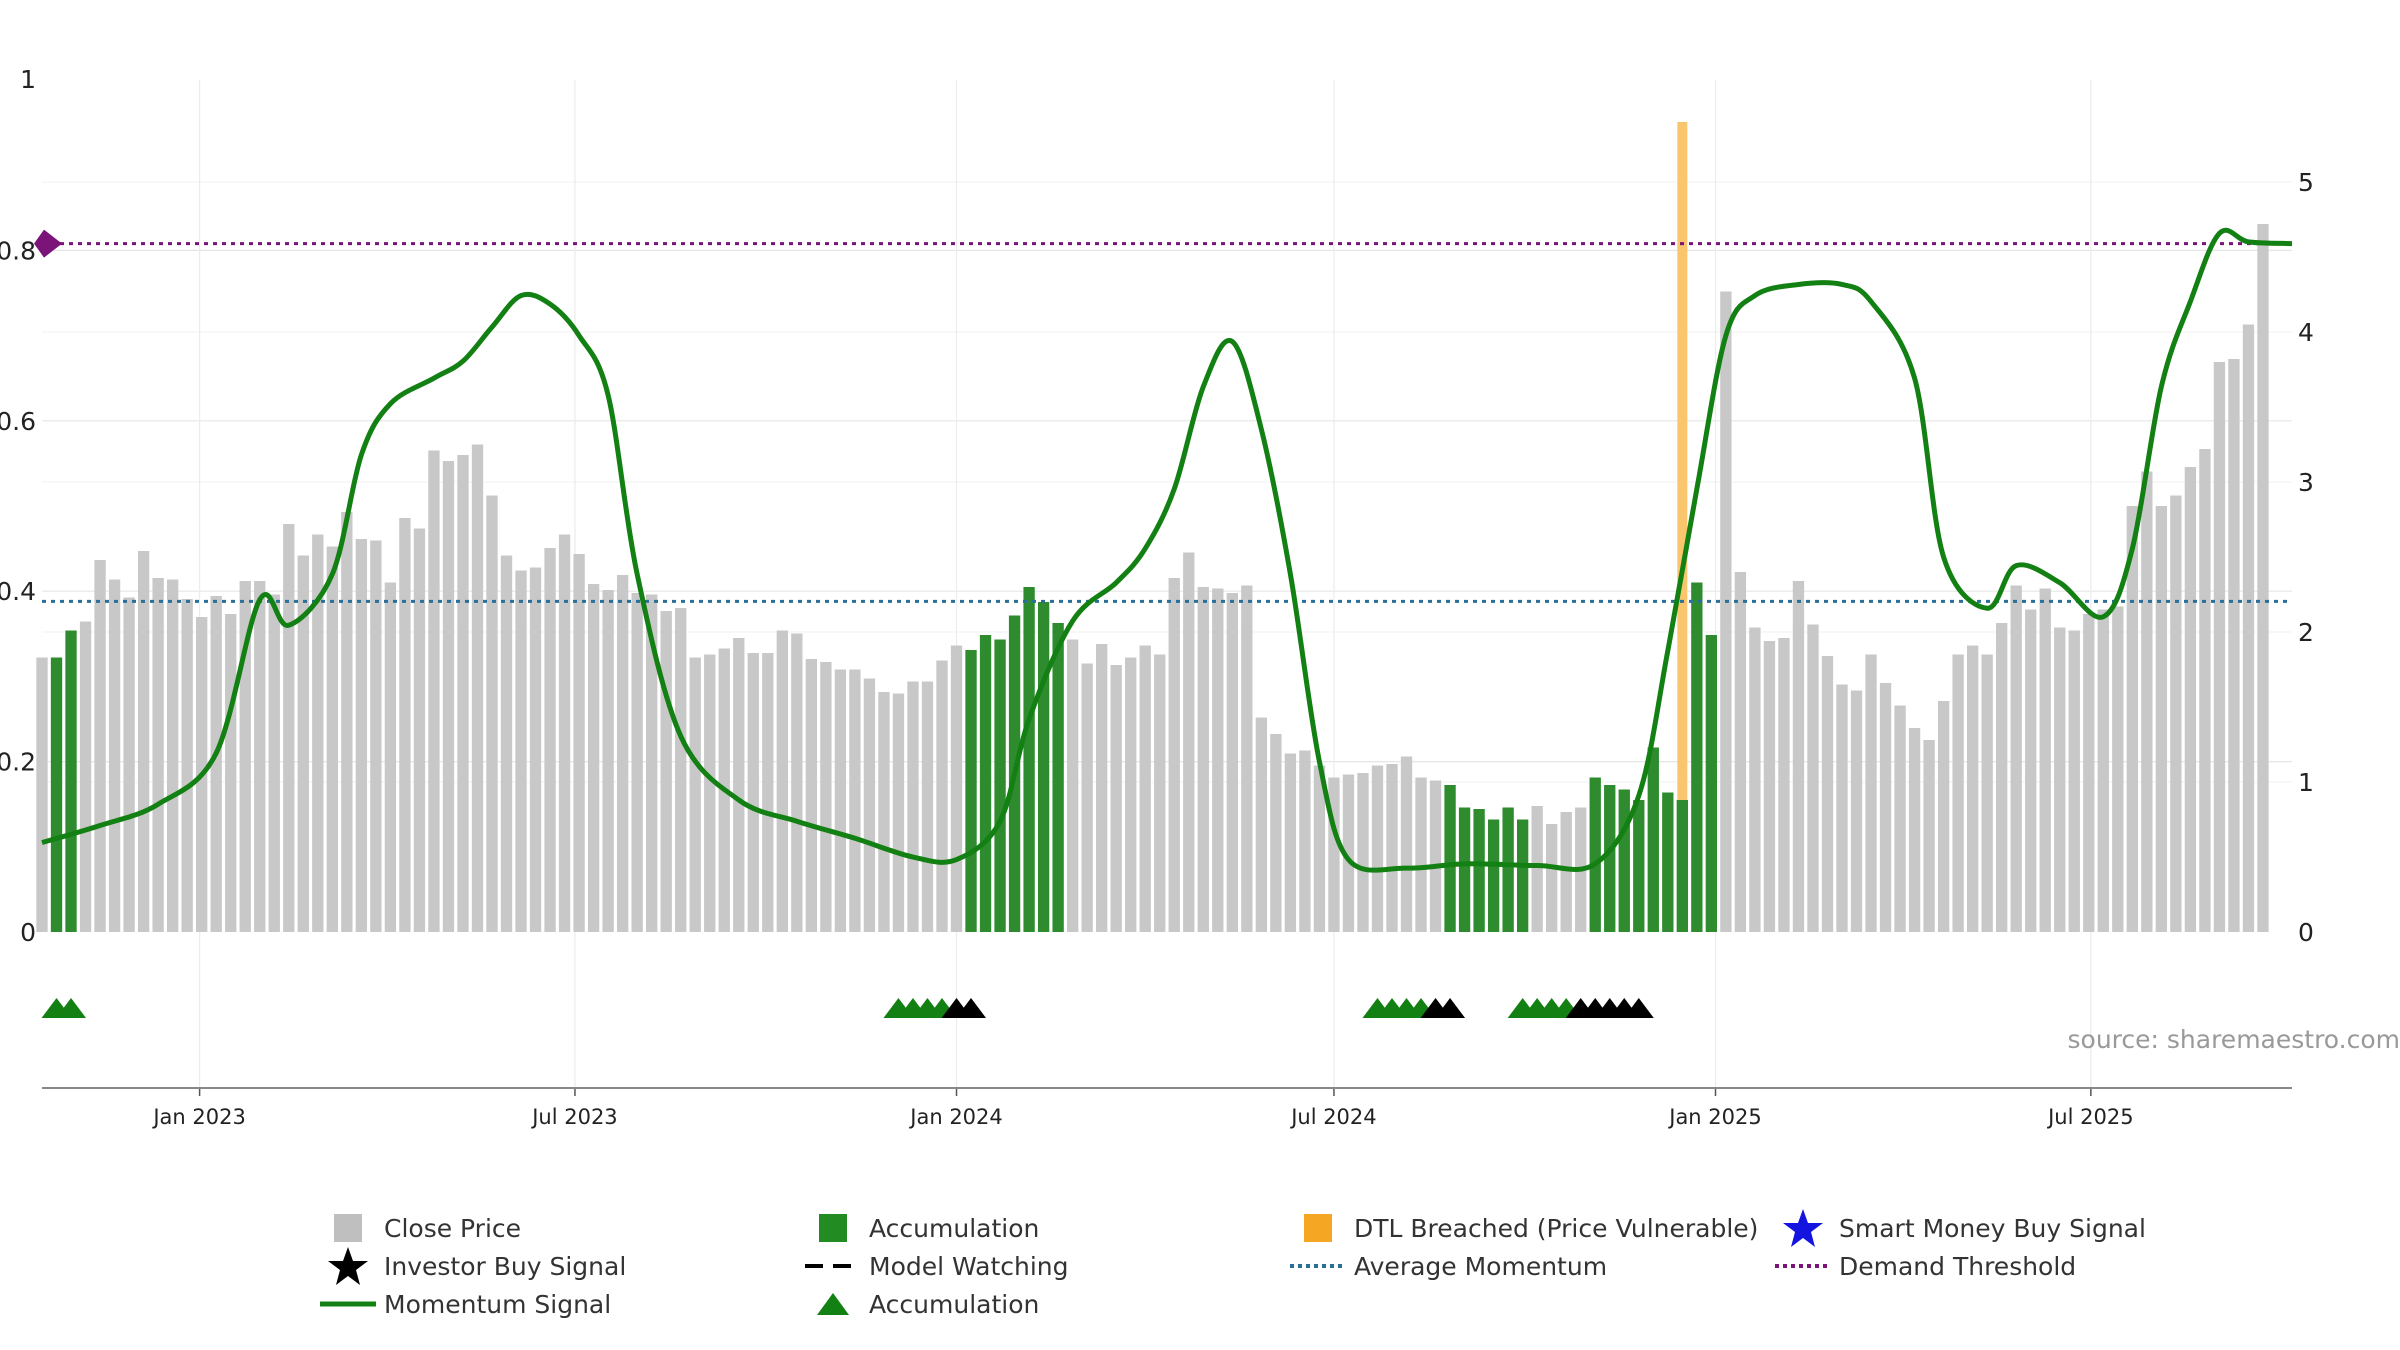 This screenshot has height=1350, width=2400. Describe the element at coordinates (28, 932) in the screenshot. I see `left-tick-label: 0` at that location.